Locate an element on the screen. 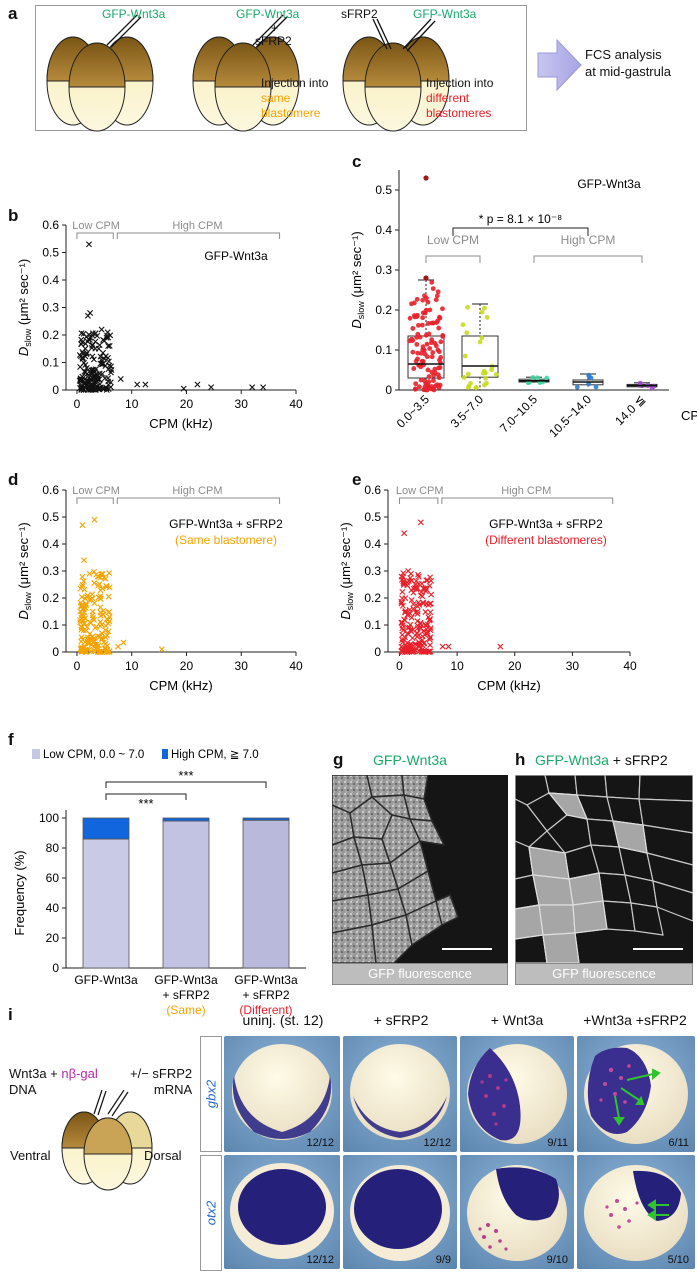 Image resolution: width=697 pixels, height=1272 pixels. y-tick-label: 0.6 is located at coordinates (50, 225).